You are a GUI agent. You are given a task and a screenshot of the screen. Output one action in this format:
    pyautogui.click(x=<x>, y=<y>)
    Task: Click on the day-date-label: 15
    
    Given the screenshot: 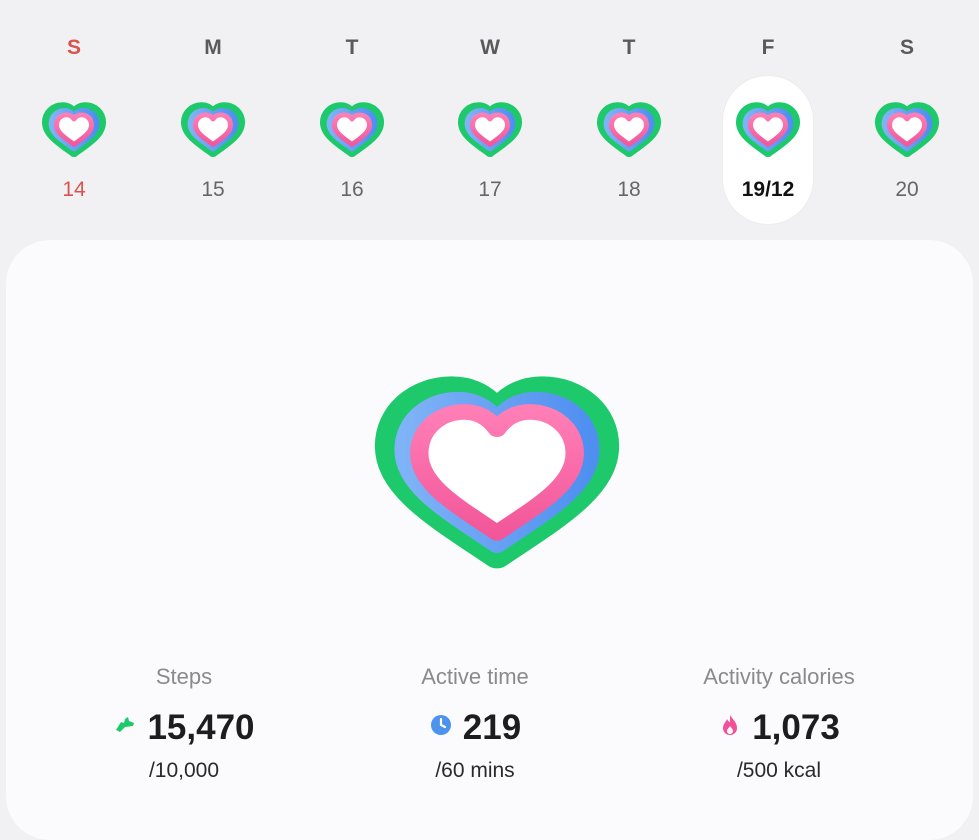 What is the action you would take?
    pyautogui.click(x=213, y=189)
    